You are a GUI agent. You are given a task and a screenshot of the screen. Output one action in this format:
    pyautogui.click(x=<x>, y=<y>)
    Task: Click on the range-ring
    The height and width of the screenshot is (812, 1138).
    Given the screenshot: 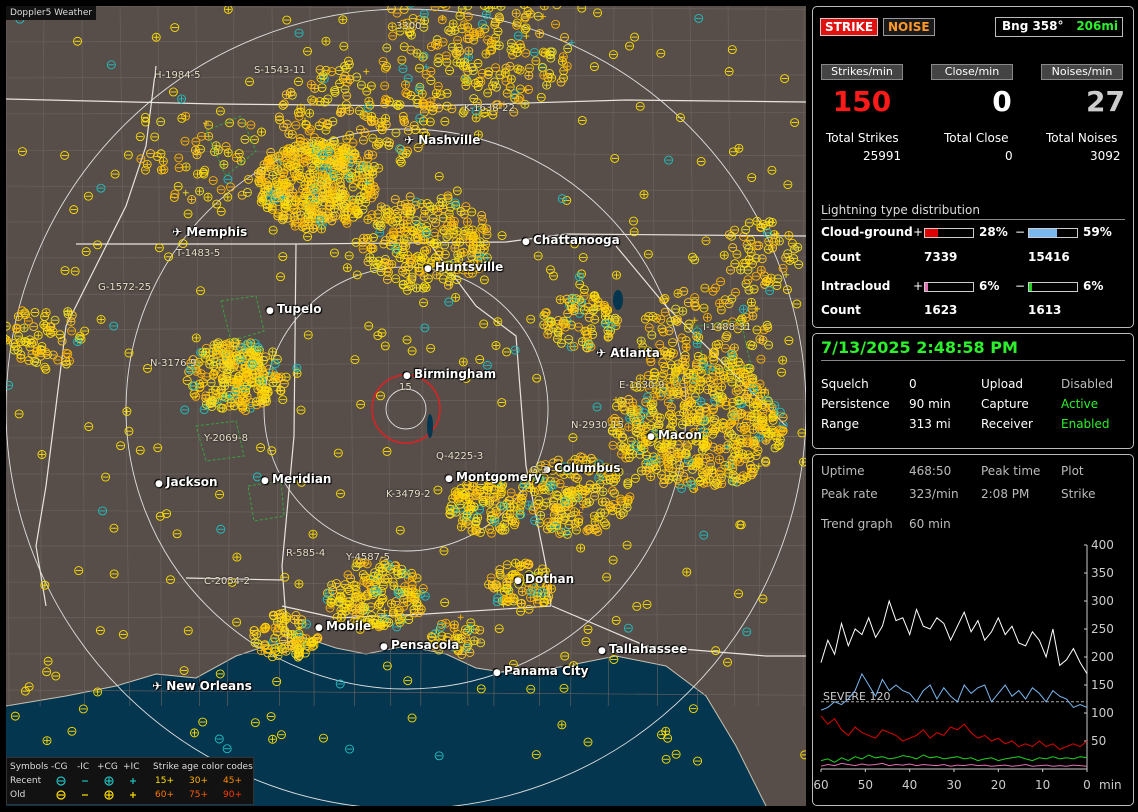 What is the action you would take?
    pyautogui.click(x=406, y=409)
    